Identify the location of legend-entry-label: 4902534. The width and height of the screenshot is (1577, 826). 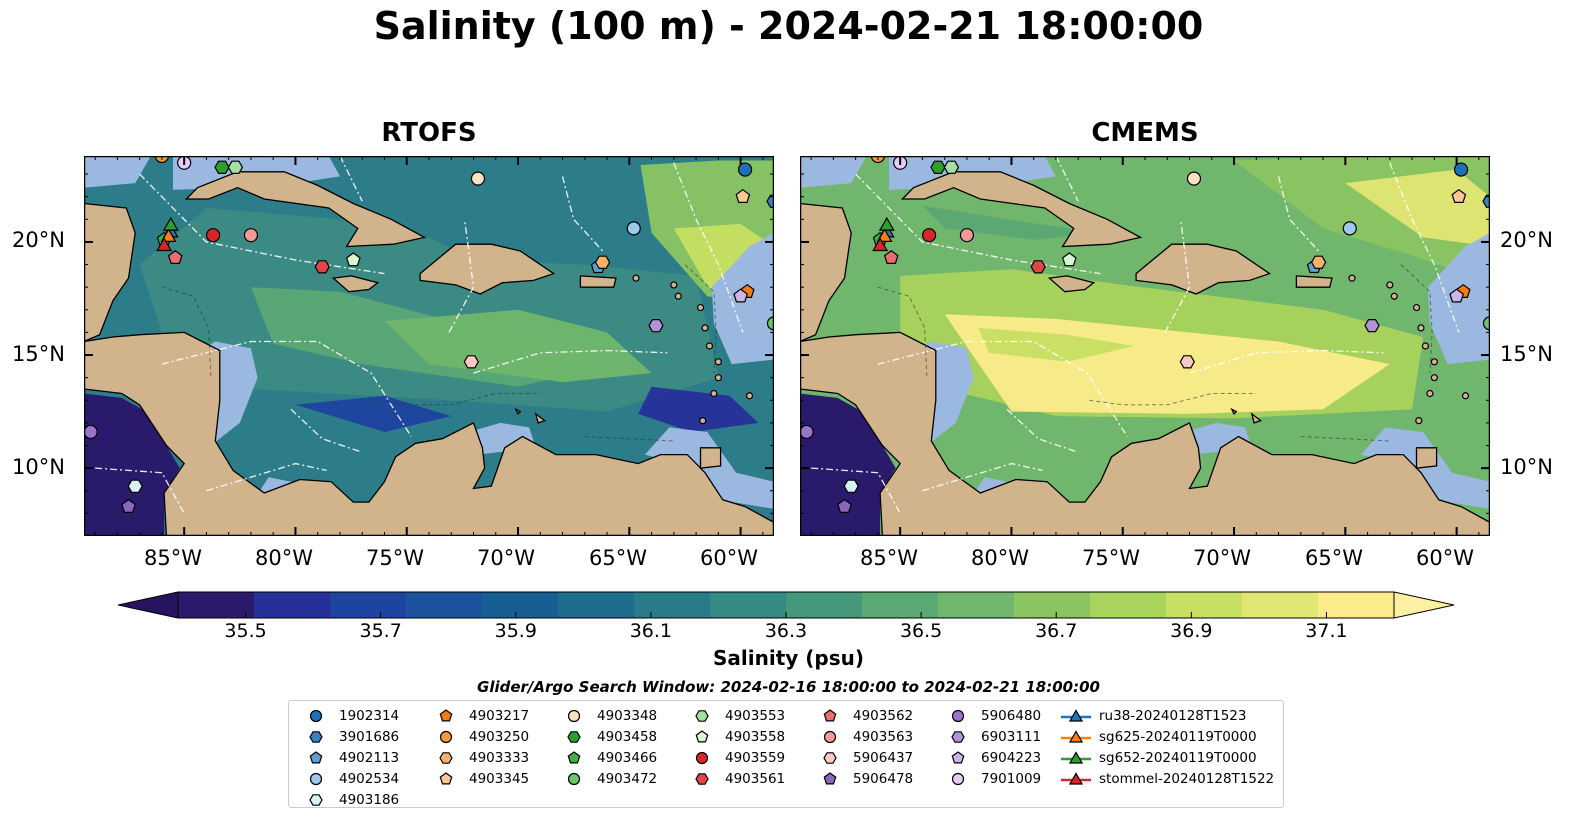
(369, 778).